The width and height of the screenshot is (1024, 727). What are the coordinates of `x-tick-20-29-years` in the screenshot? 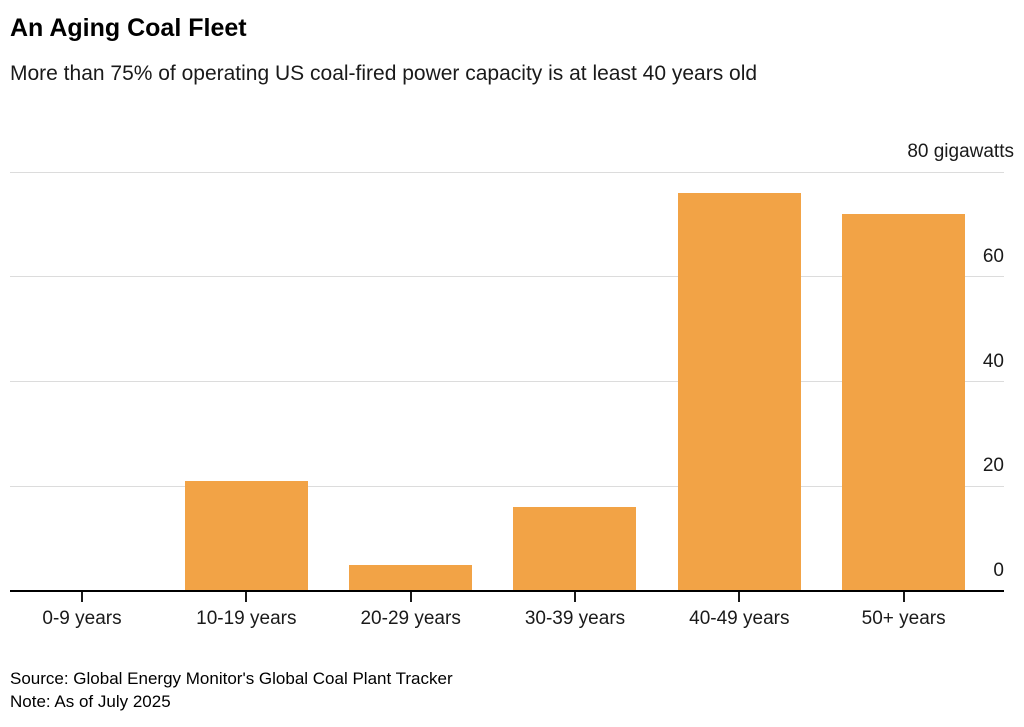 It's located at (410, 597).